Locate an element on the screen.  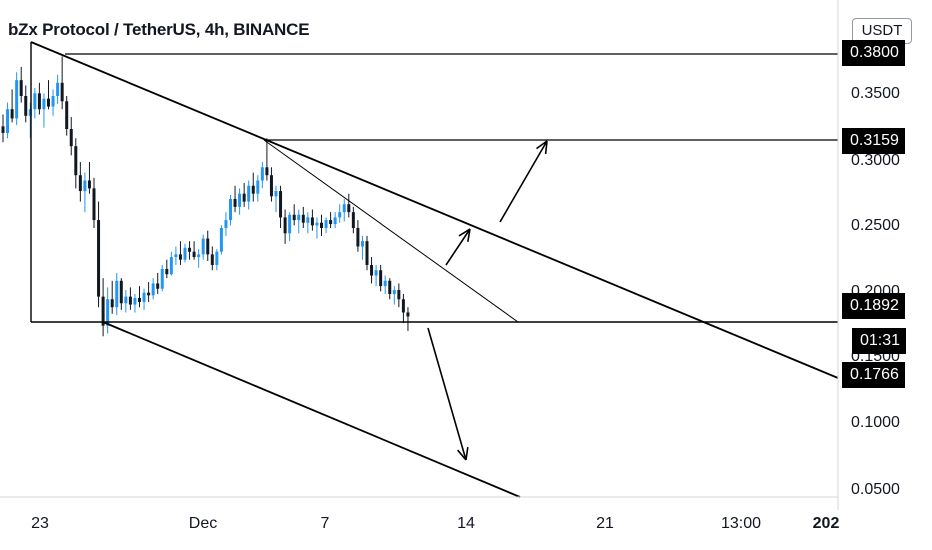
price-tick-label: 0.0500 is located at coordinates (875, 489).